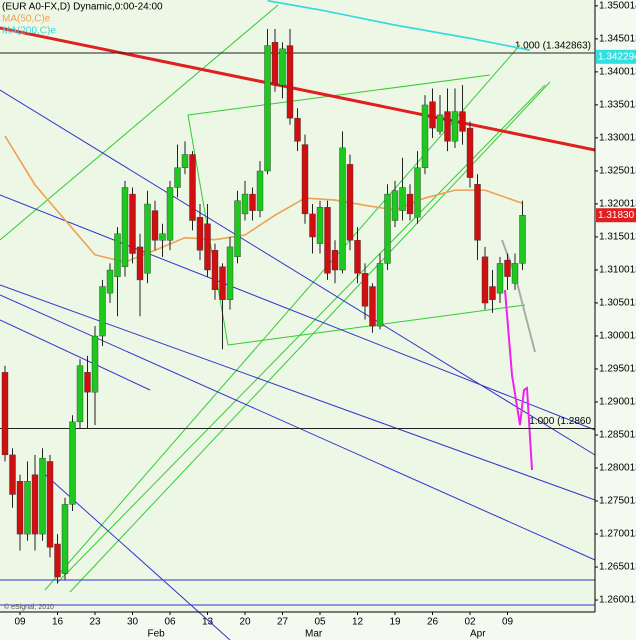 The height and width of the screenshot is (640, 636). I want to click on y-tick-label: 1.295013, so click(617, 369).